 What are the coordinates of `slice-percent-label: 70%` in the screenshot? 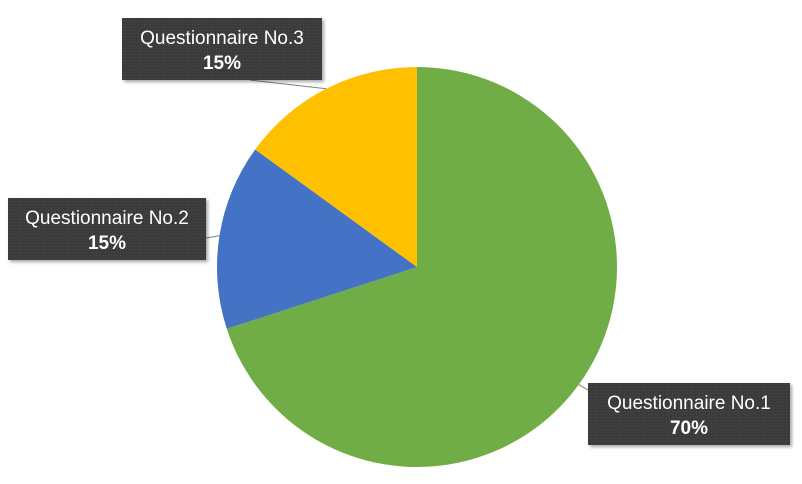 It's located at (689, 428).